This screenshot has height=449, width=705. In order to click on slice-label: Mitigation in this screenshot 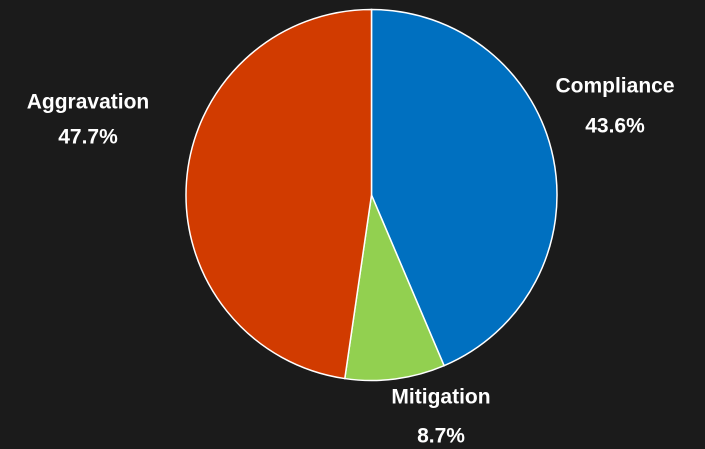, I will do `click(440, 397)`.